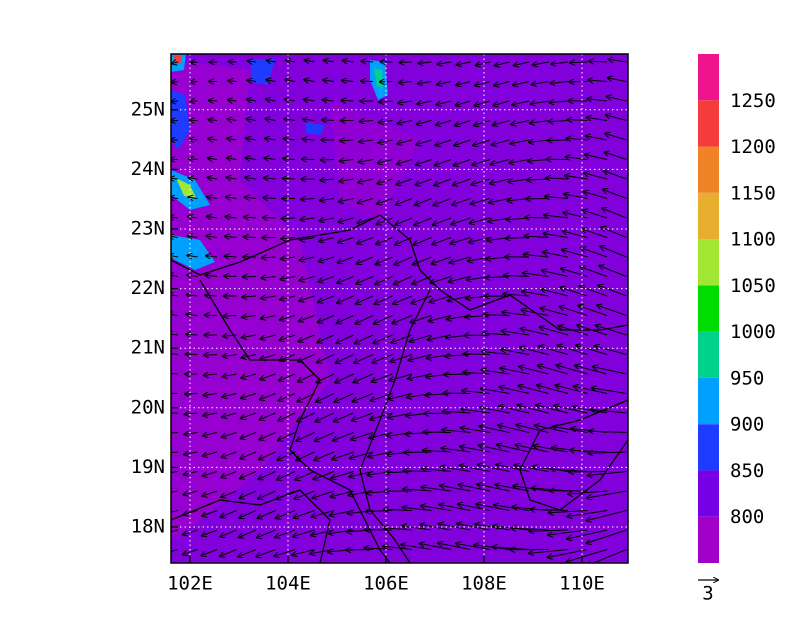  What do you see at coordinates (582, 584) in the screenshot?
I see `x-tick-label: 110E` at bounding box center [582, 584].